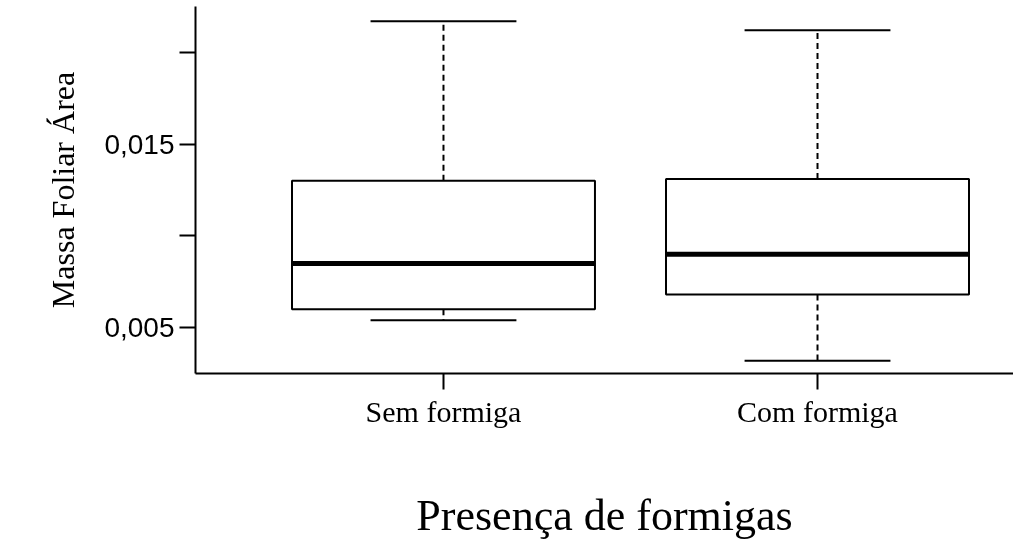  Describe the element at coordinates (604, 515) in the screenshot. I see `x-axis-title: Presença de formigas` at that location.